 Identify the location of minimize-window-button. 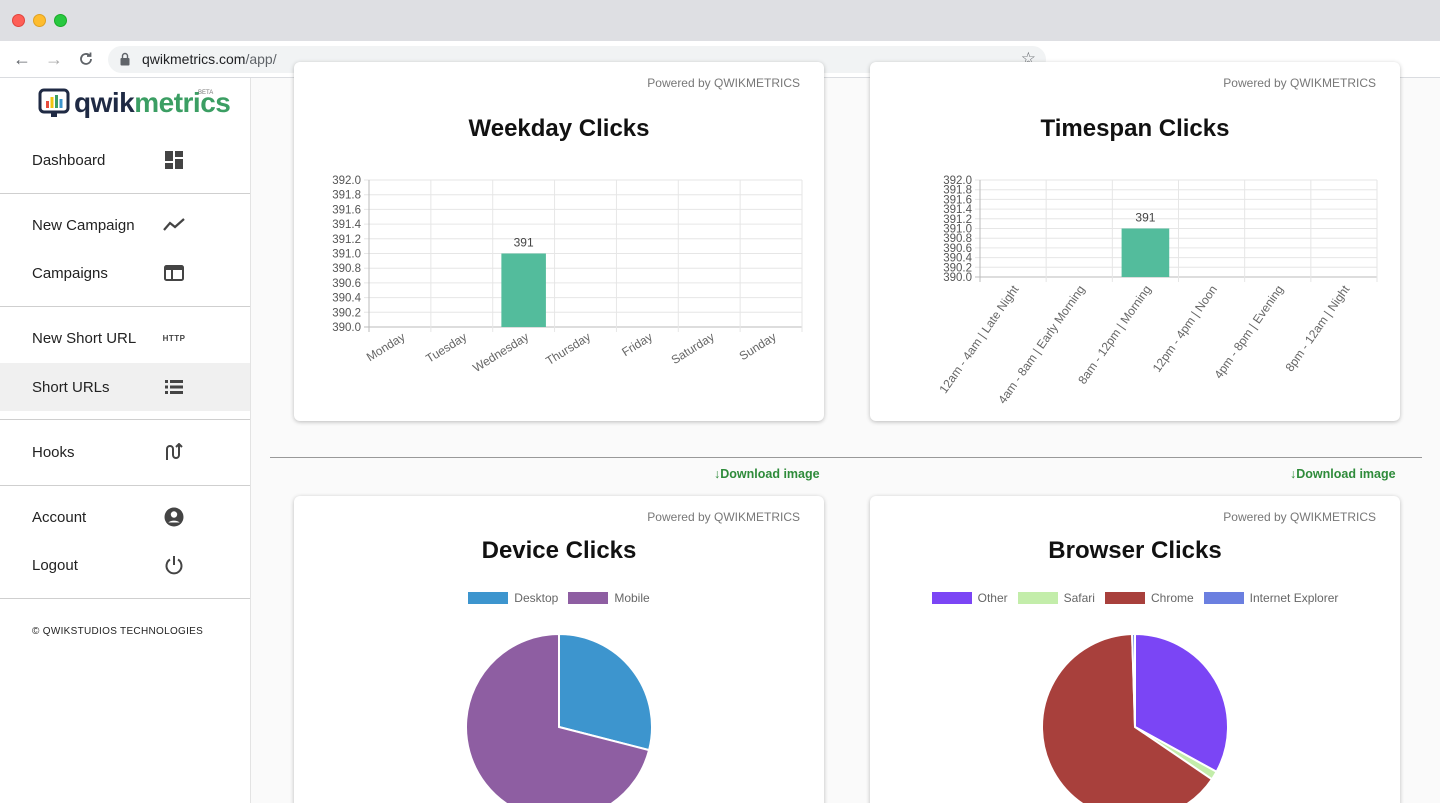
(39, 20).